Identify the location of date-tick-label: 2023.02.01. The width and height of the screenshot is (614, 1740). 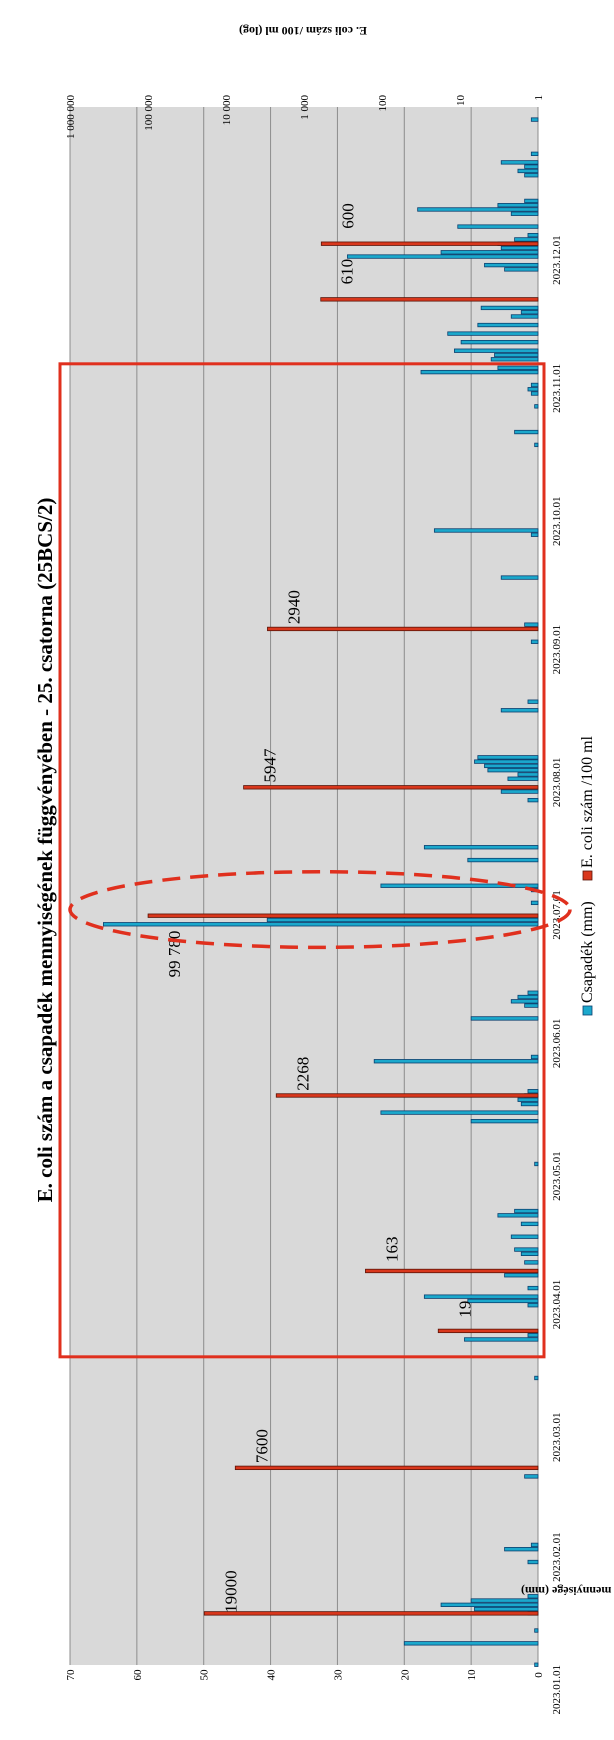
(557, 1557).